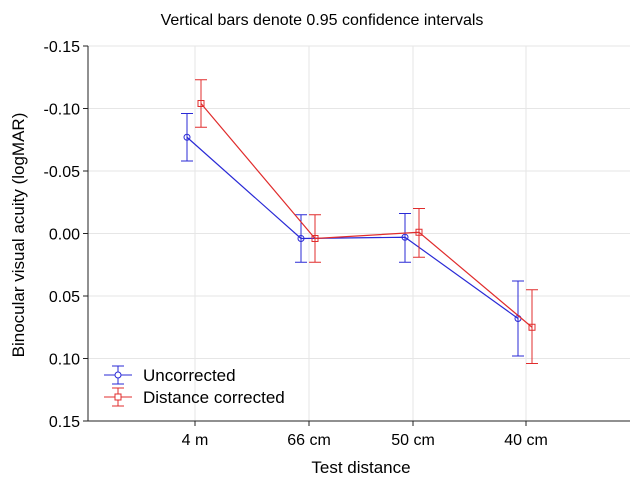 The image size is (632, 478). Describe the element at coordinates (62, 110) in the screenshot. I see `y-tick-label-1: -0.10` at that location.